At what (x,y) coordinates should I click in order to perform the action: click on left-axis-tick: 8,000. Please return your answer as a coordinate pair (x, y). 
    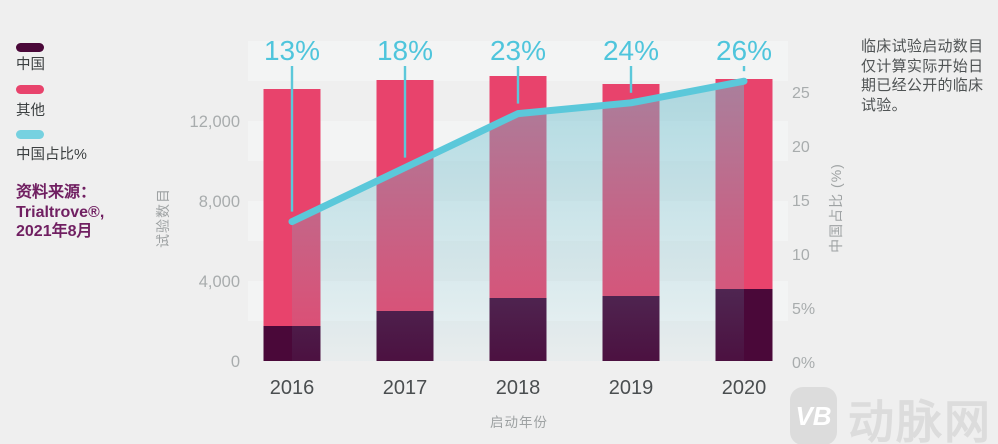
    Looking at the image, I should click on (219, 202).